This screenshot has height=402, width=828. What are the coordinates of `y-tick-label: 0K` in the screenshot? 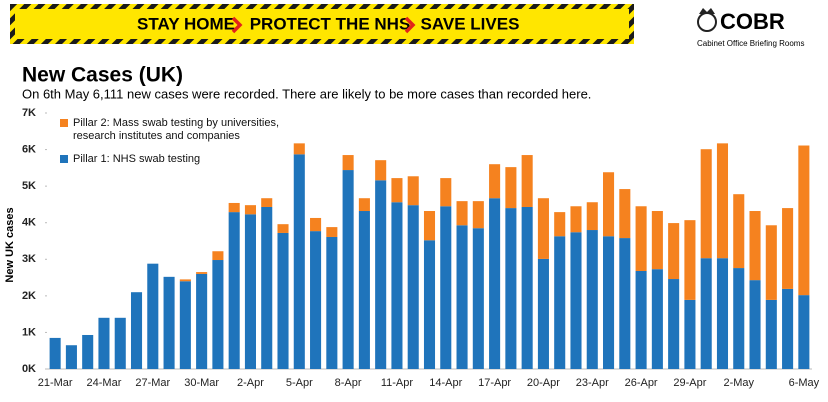 It's located at (29, 369).